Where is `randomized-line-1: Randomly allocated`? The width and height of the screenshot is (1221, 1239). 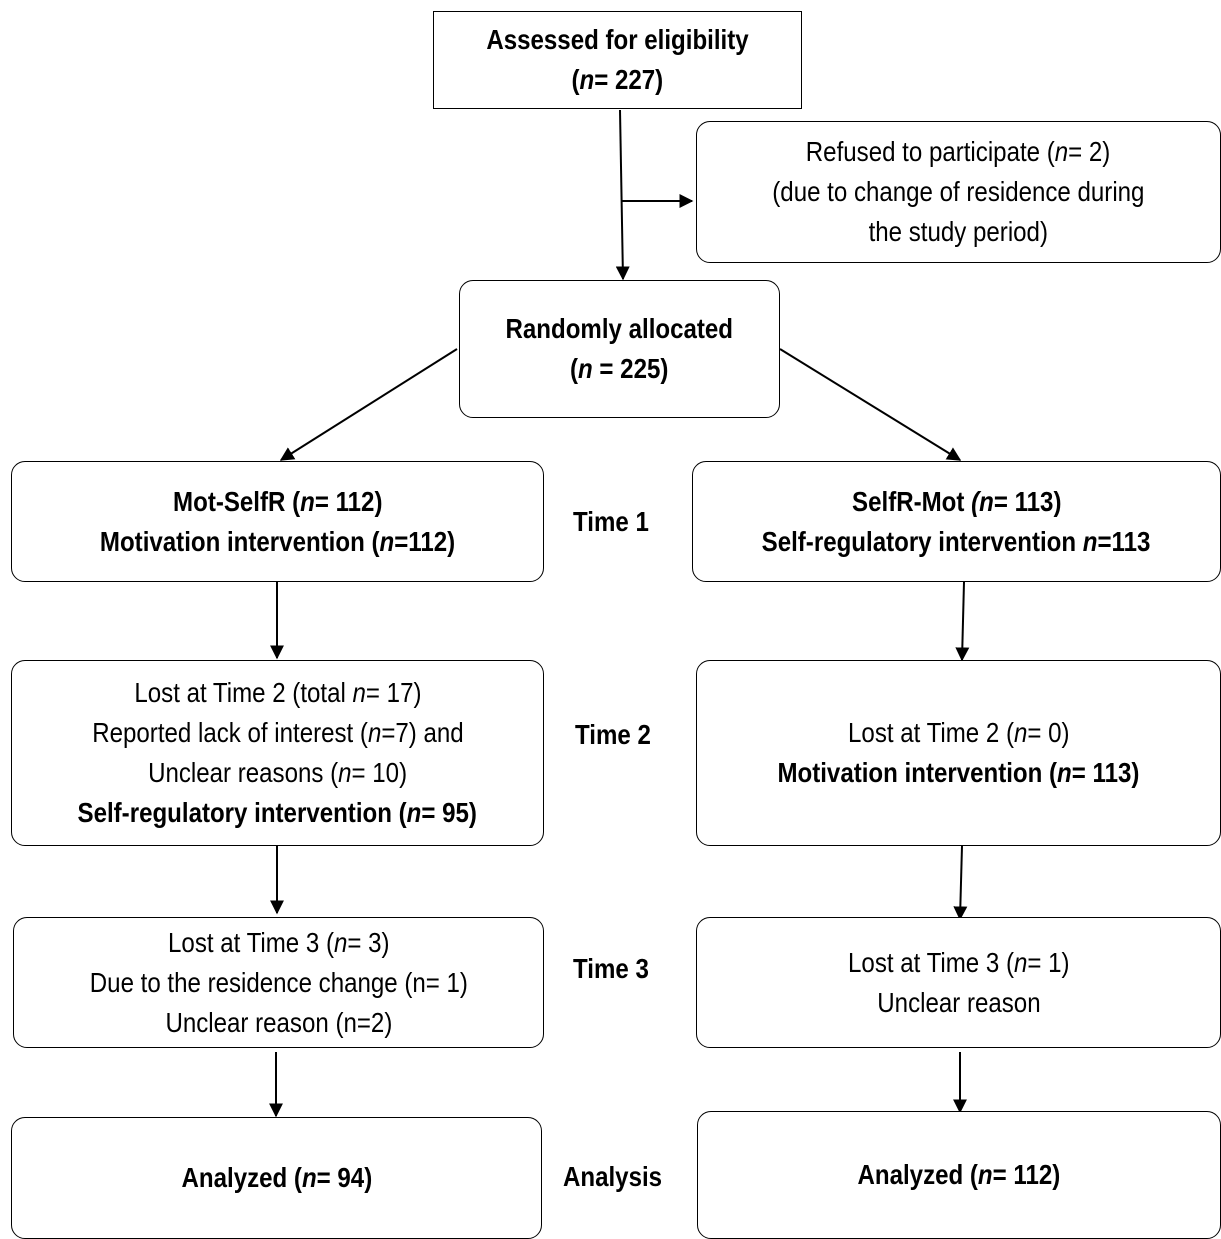 randomized-line-1: Randomly allocated is located at coordinates (619, 328).